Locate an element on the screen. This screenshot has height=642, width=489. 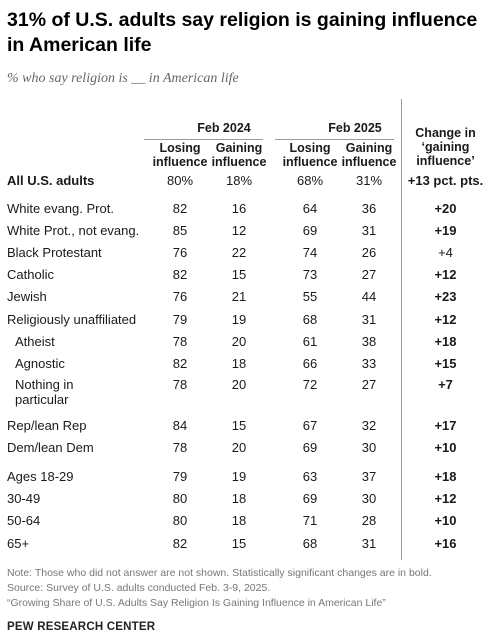
change-column-divider is located at coordinates (401, 329).